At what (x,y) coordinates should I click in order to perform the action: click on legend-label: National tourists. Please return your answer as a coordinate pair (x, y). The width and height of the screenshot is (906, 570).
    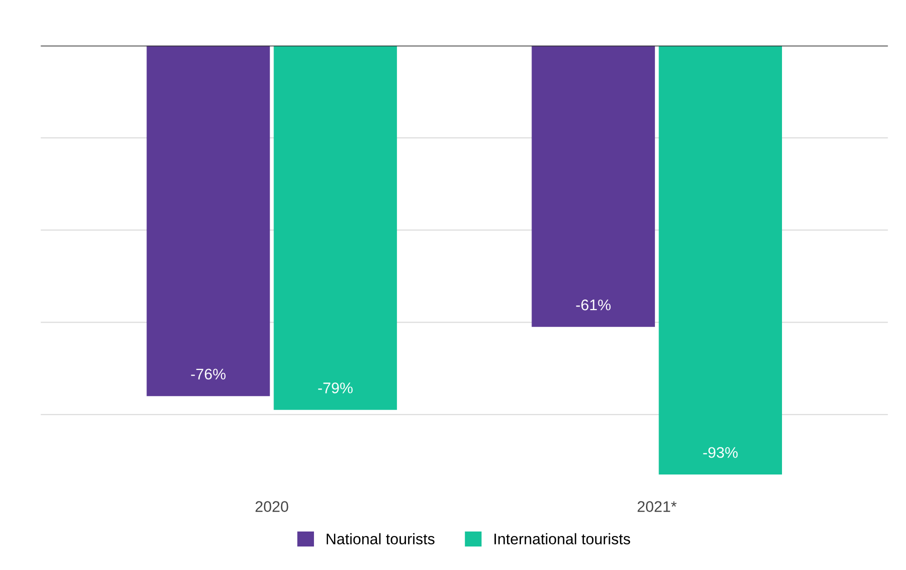
    Looking at the image, I should click on (380, 538).